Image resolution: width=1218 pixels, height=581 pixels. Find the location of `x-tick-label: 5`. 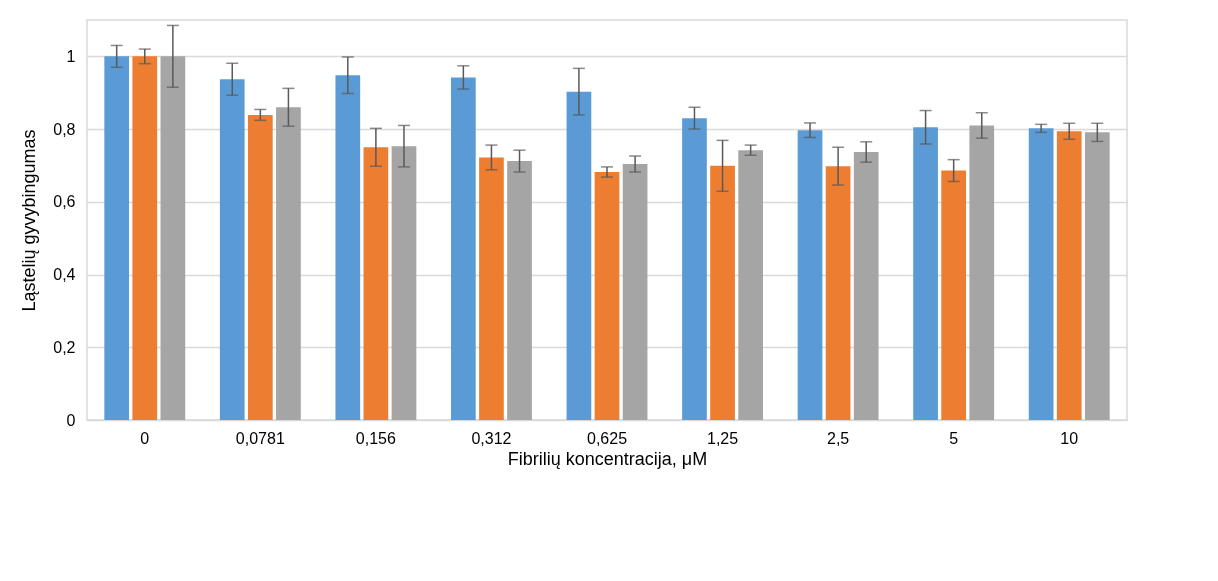

x-tick-label: 5 is located at coordinates (954, 438).